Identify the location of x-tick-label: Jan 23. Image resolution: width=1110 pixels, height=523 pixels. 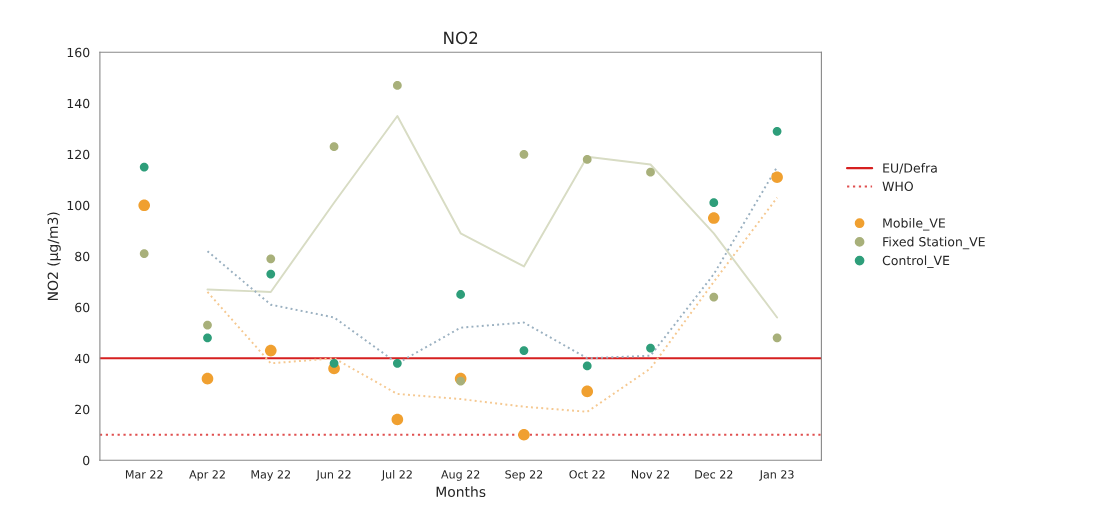
(776, 475).